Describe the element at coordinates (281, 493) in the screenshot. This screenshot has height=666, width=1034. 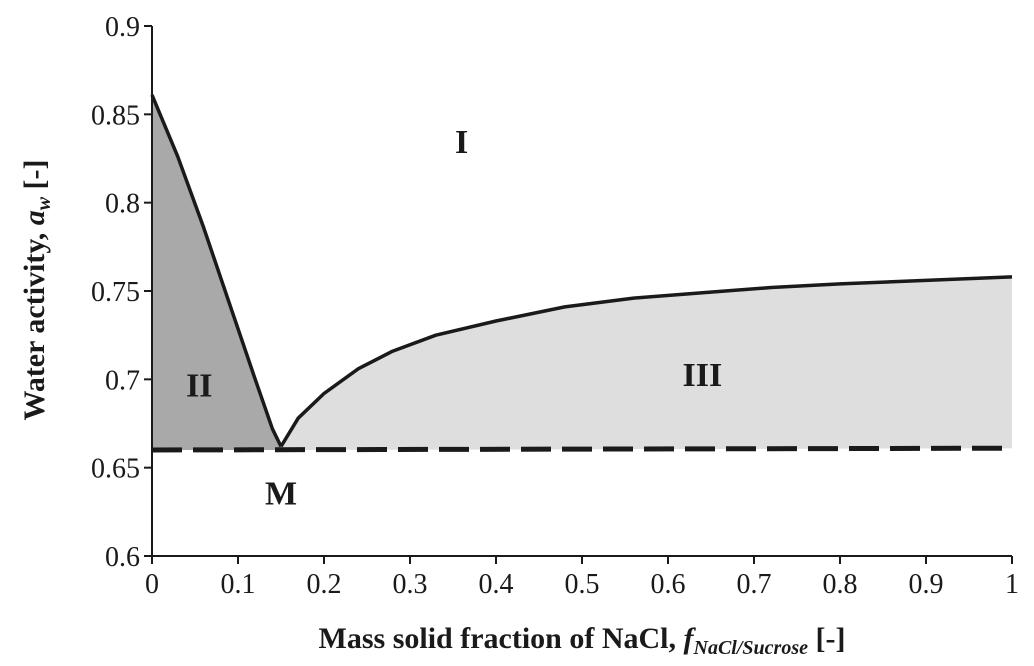
I see `region-label-M: M` at that location.